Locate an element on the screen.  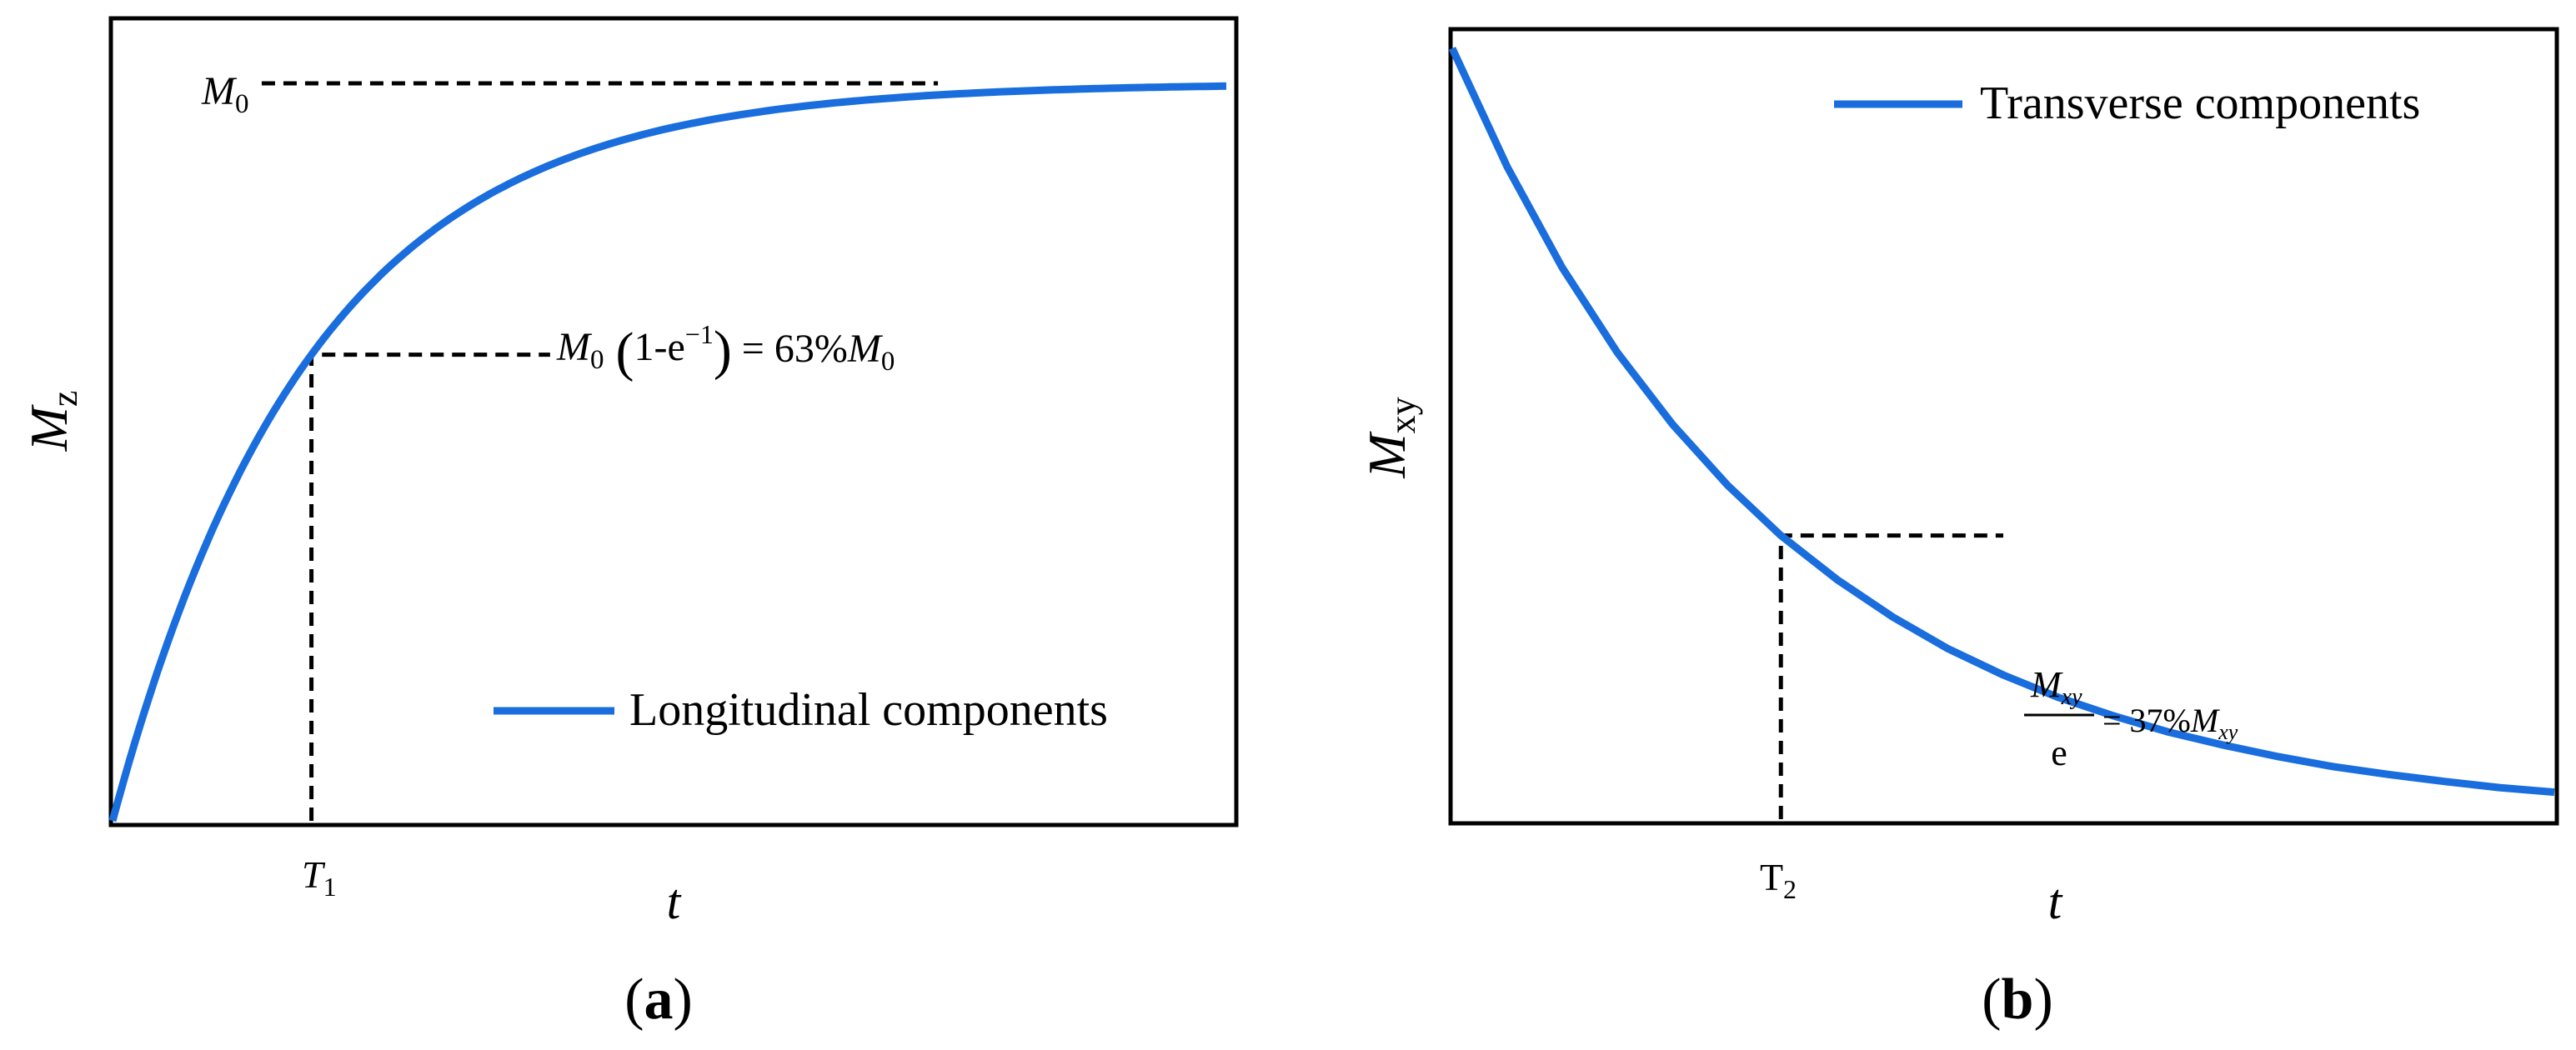
t2-fraction-denominator: e is located at coordinates (2059, 752).